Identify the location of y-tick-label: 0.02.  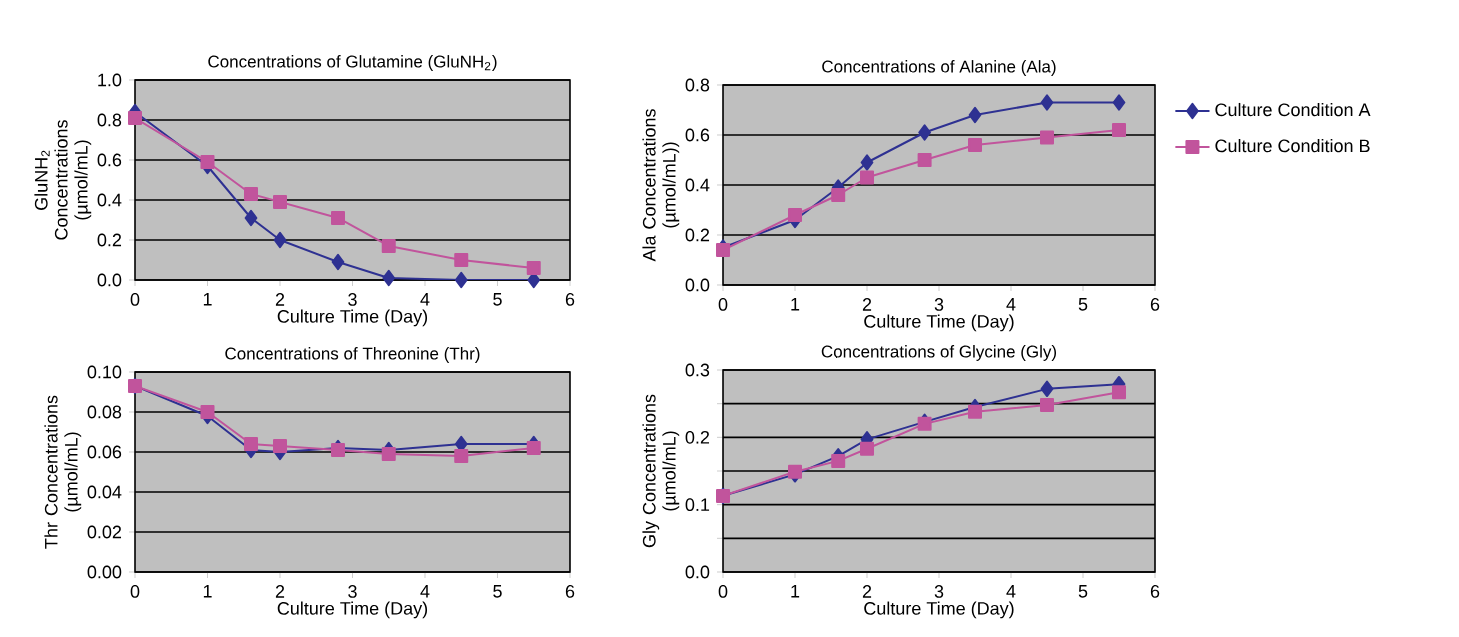
(104, 532).